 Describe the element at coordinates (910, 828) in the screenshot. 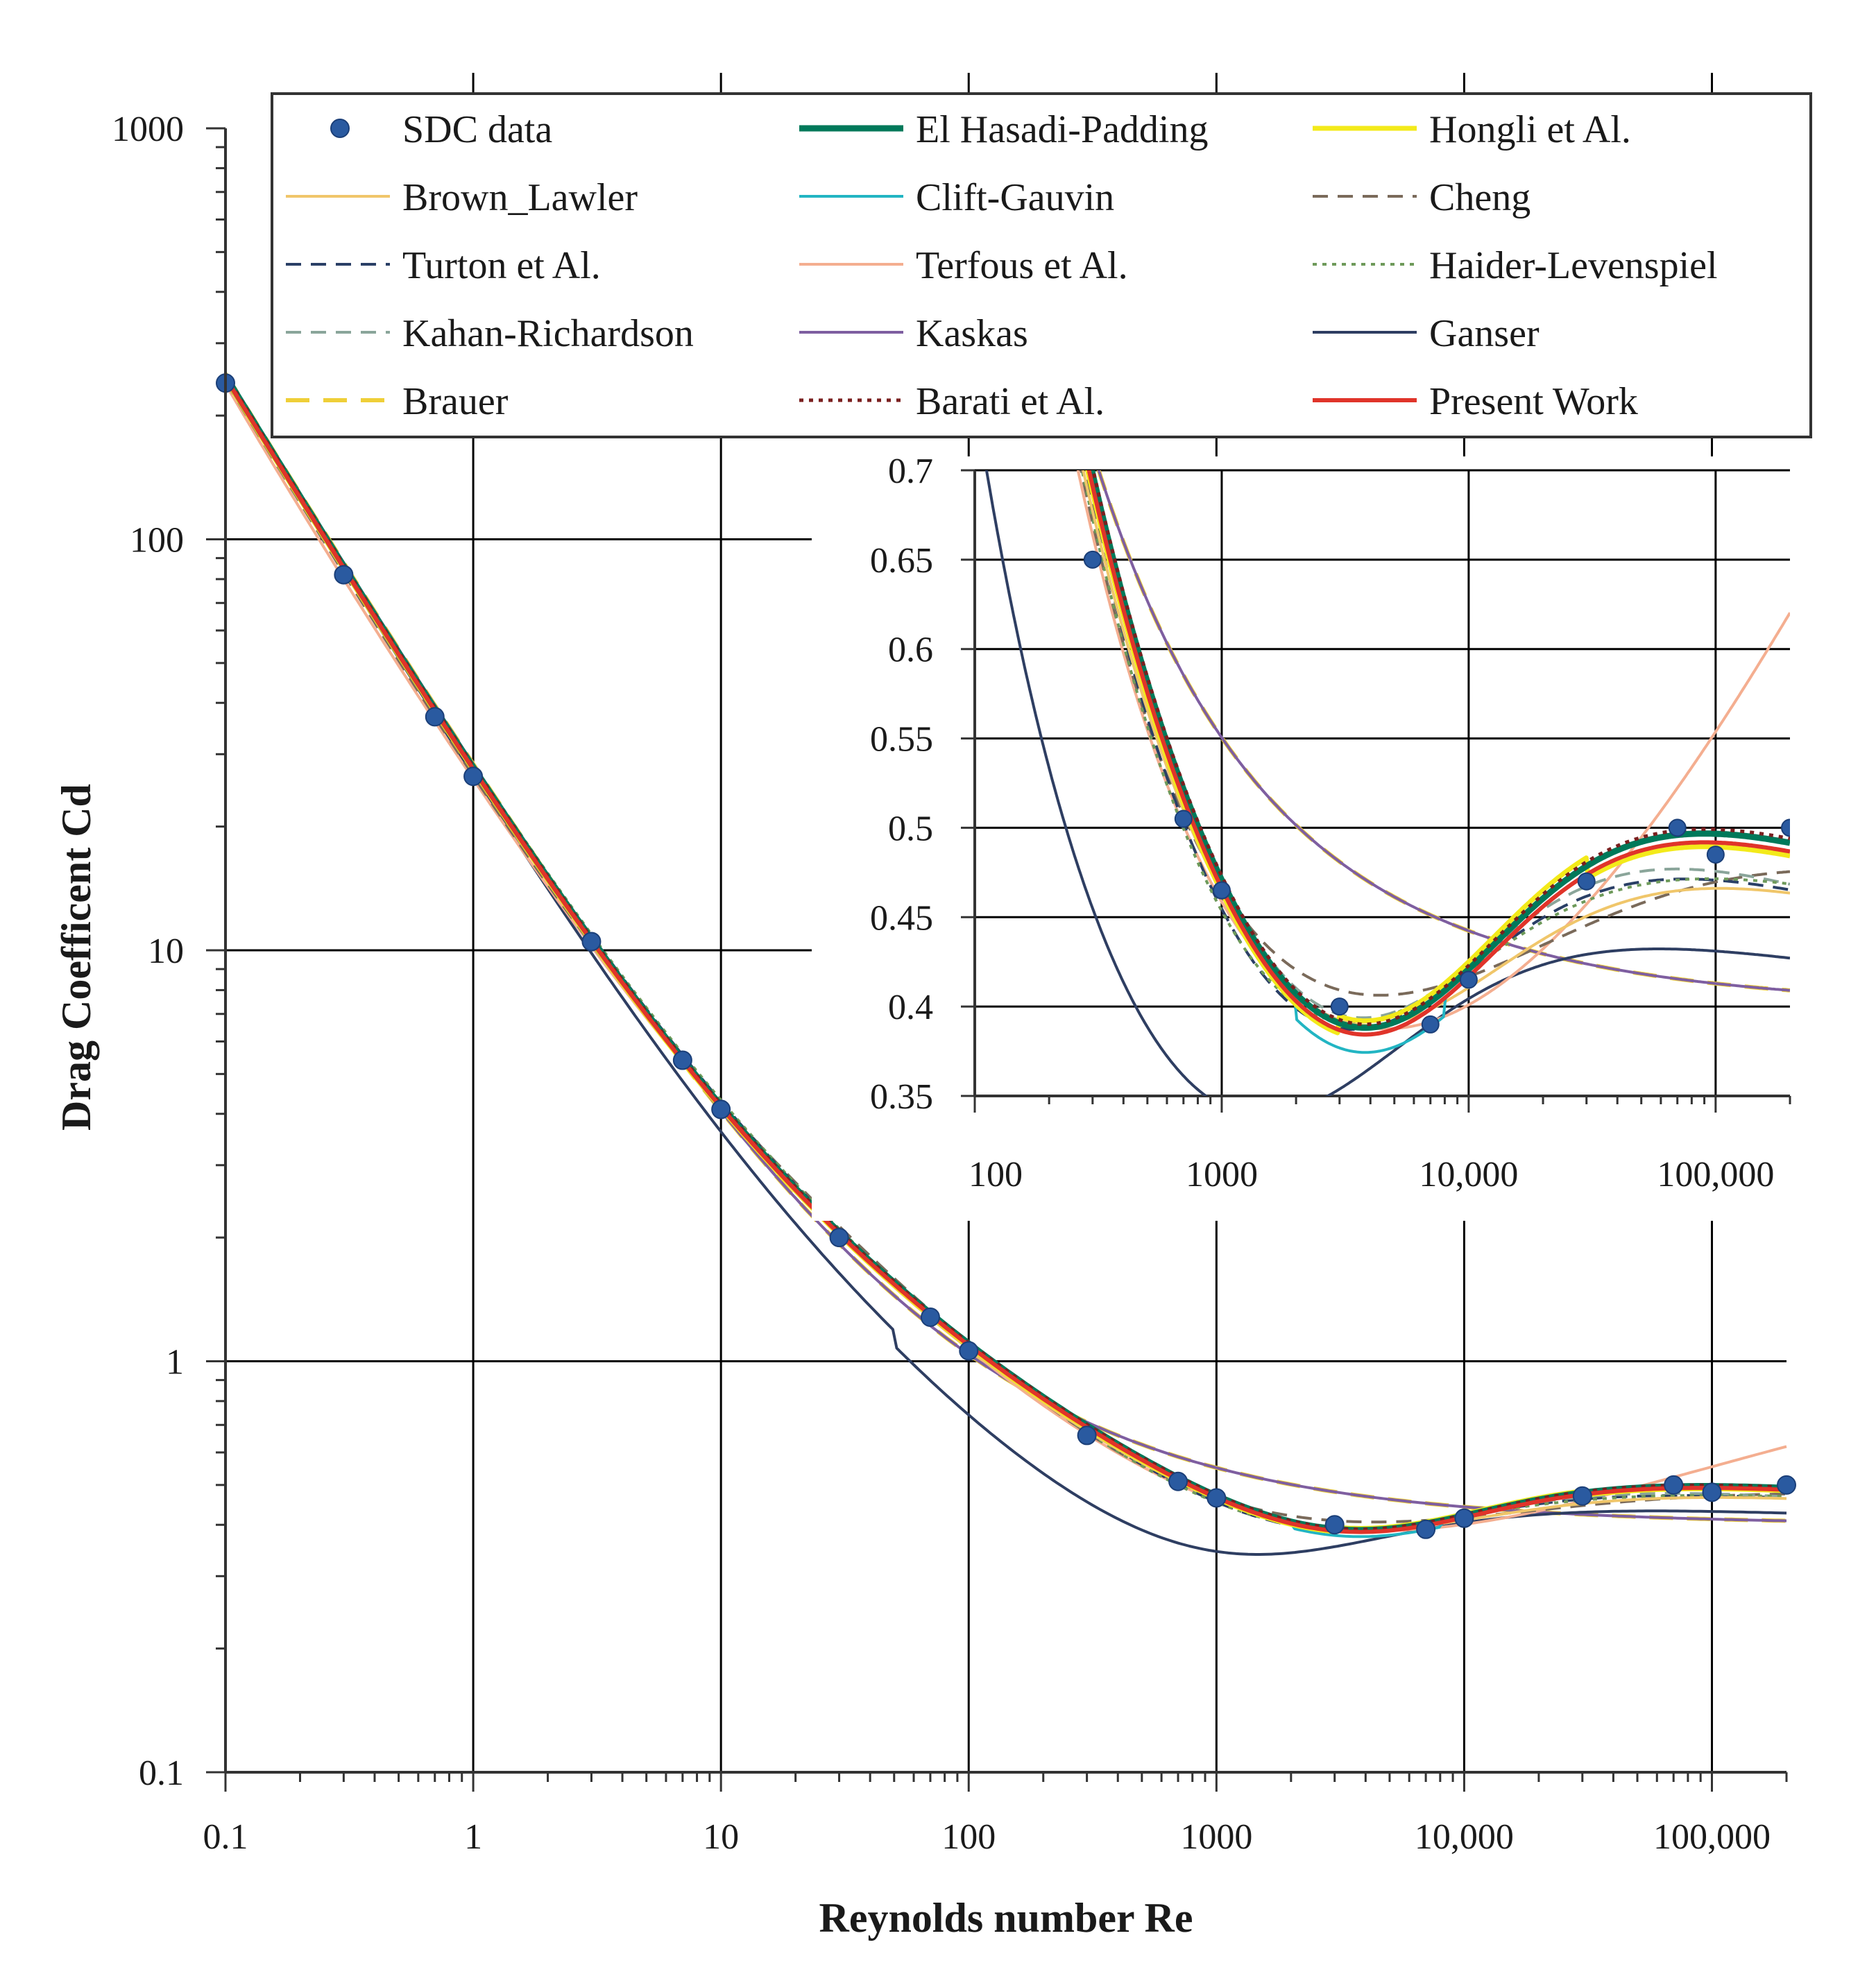

I see `inset-y-tick-label: 0.5` at that location.